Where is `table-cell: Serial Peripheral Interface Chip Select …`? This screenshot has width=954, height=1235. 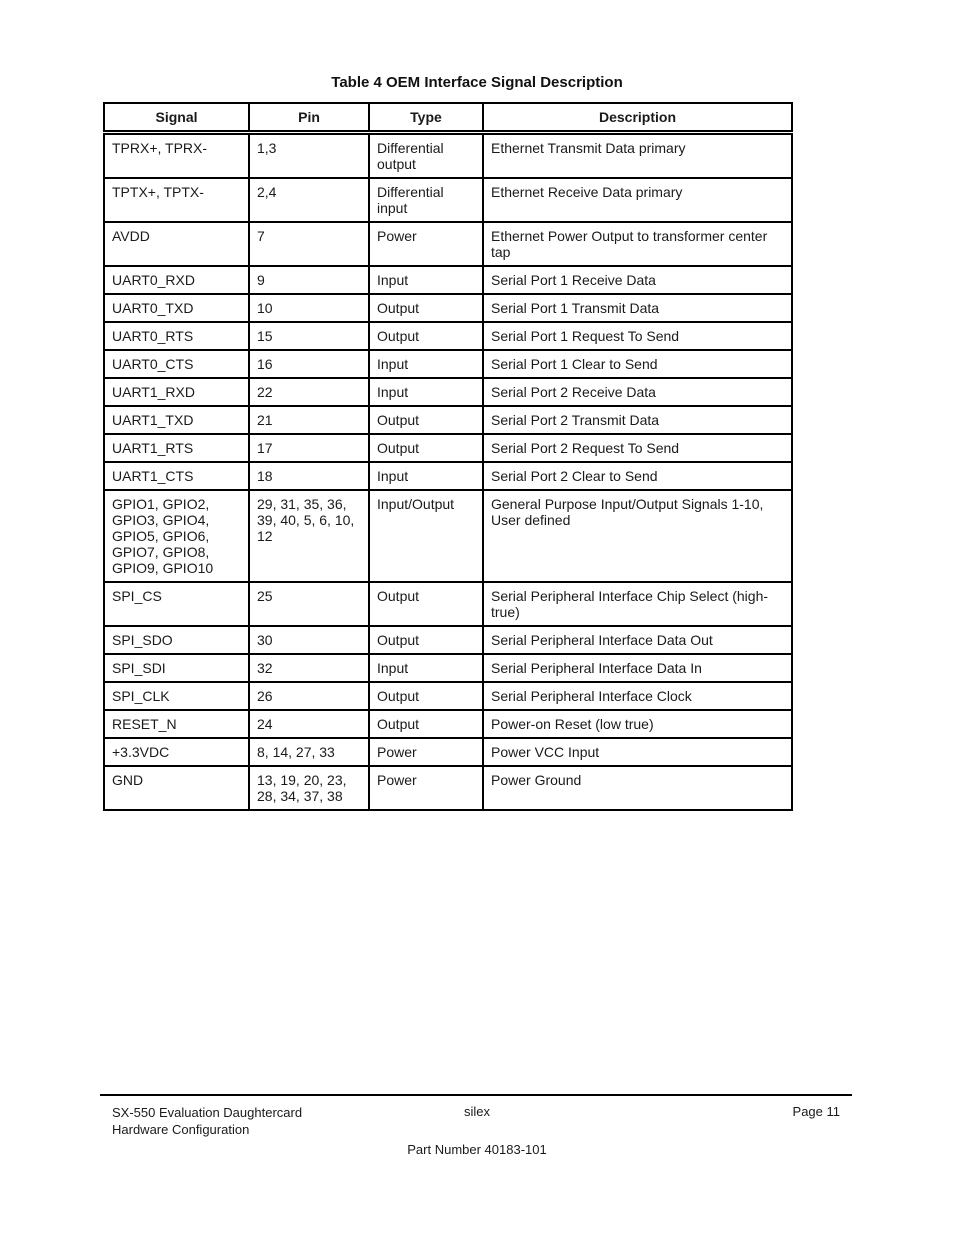 table-cell: Serial Peripheral Interface Chip Select … is located at coordinates (637, 604).